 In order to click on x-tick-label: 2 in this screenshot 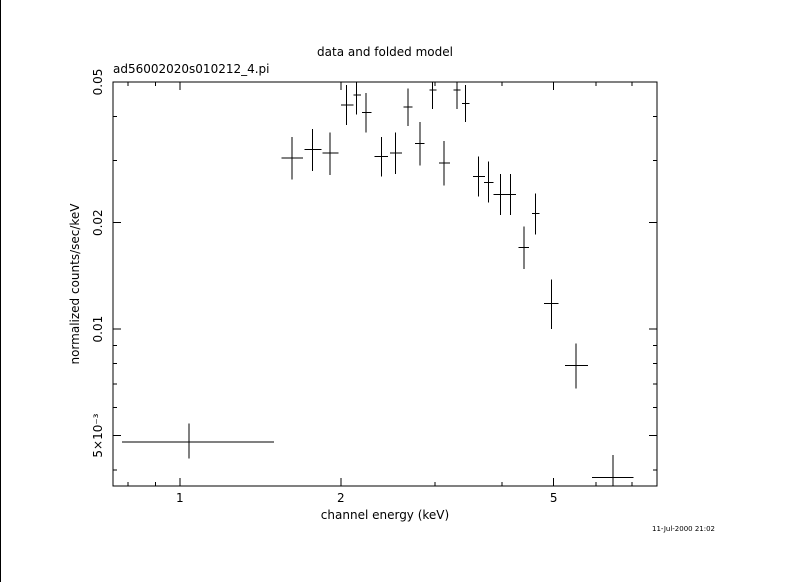, I will do `click(341, 498)`.